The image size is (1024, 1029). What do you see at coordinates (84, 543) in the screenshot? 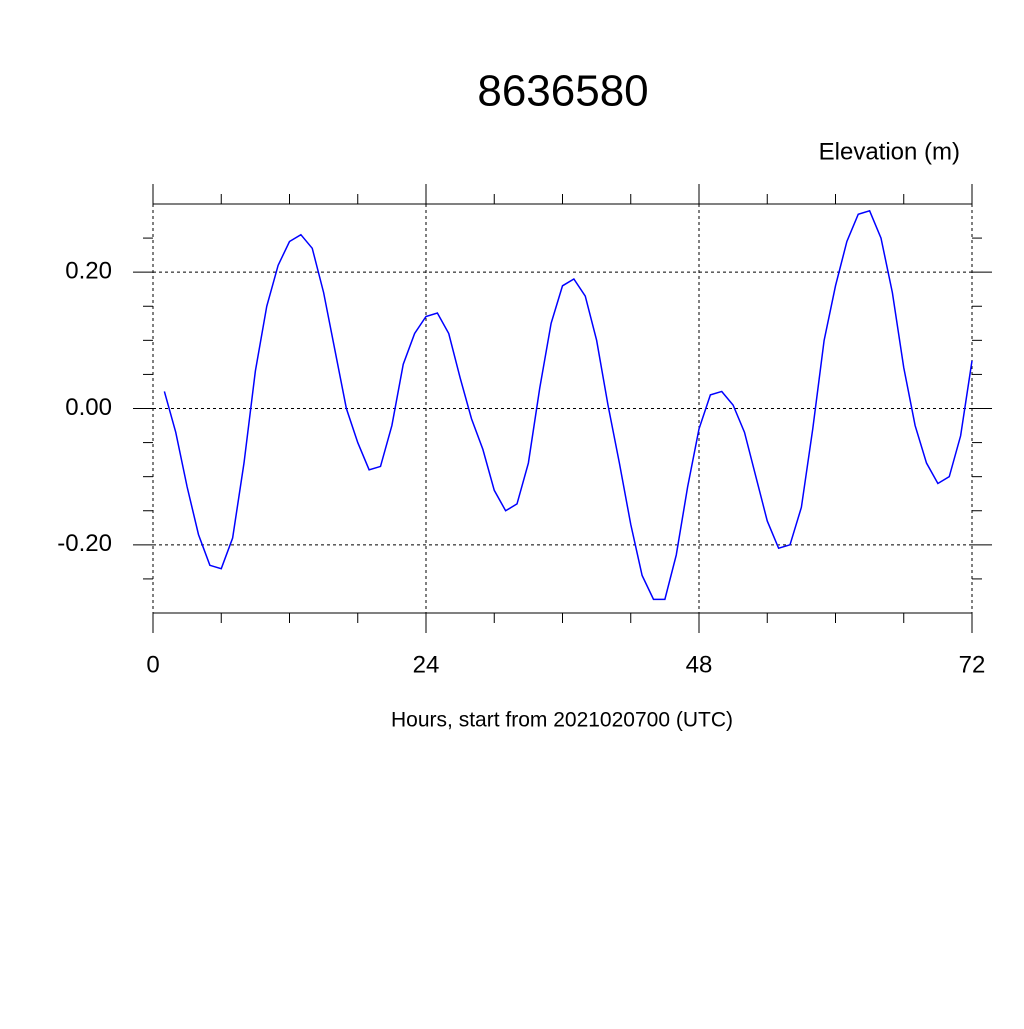
I see `y-tick-label: -0.20` at bounding box center [84, 543].